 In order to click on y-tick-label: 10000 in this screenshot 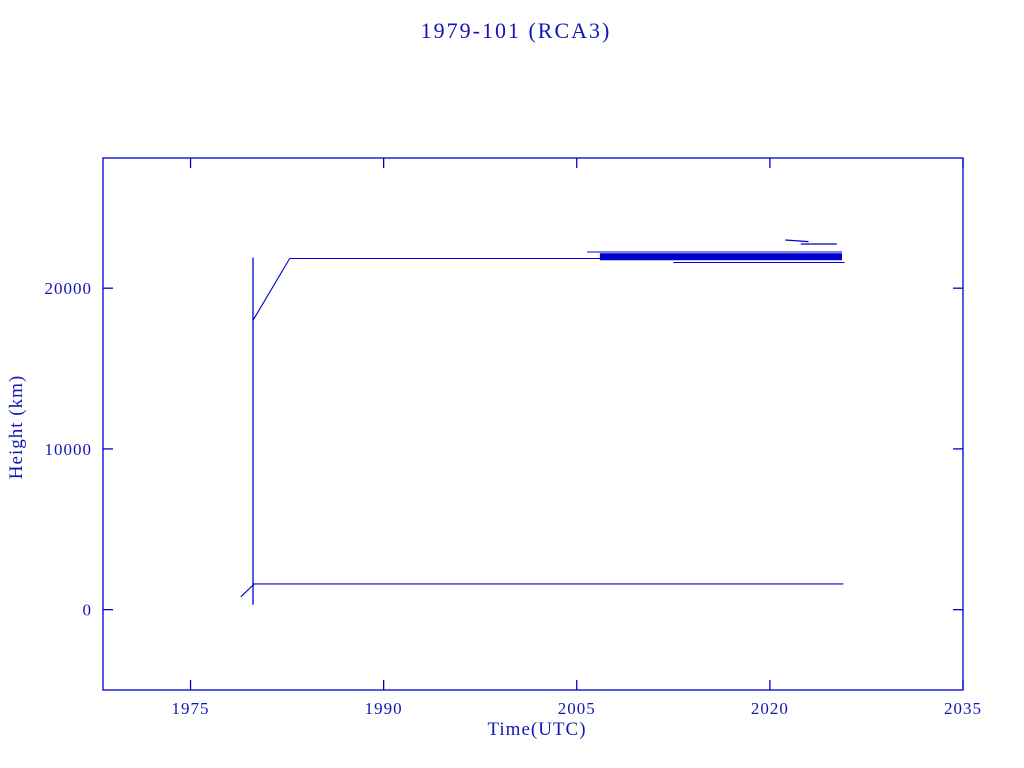, I will do `click(69, 449)`.